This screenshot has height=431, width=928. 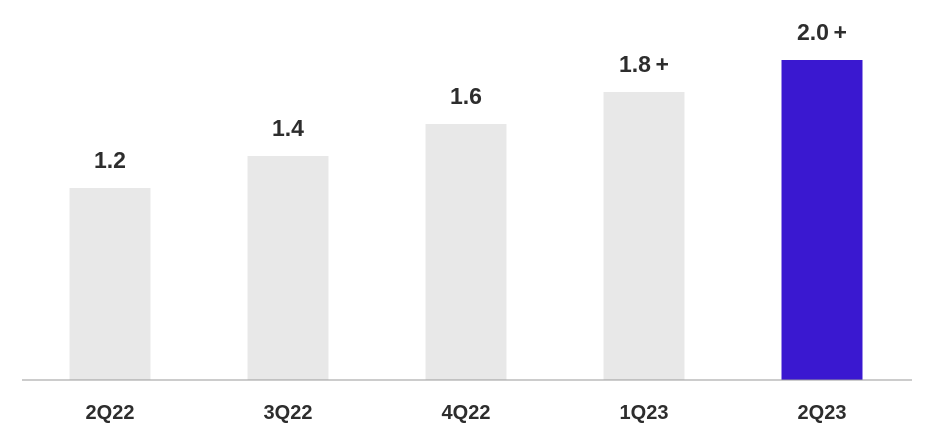 I want to click on bar-2q23, so click(x=822, y=220).